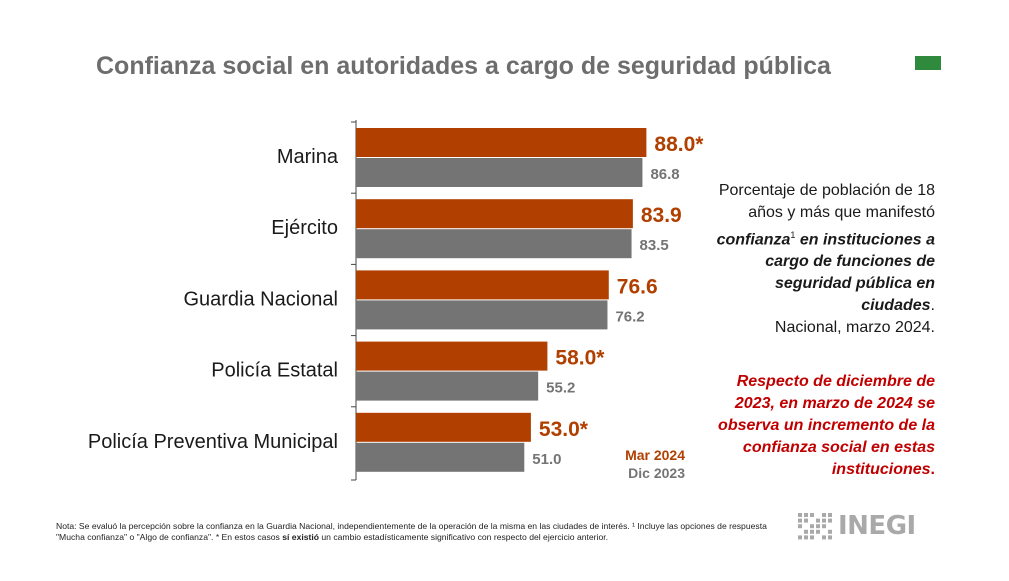 The height and width of the screenshot is (581, 1009). What do you see at coordinates (308, 157) in the screenshot?
I see `category-label: Marina` at bounding box center [308, 157].